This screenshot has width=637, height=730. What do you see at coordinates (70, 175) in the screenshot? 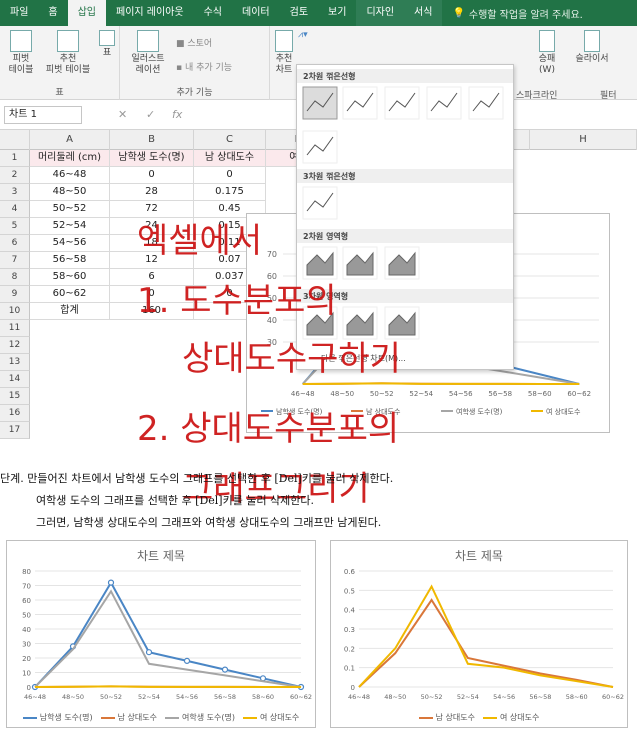
I see `table-cell: 46~48` at bounding box center [70, 175].